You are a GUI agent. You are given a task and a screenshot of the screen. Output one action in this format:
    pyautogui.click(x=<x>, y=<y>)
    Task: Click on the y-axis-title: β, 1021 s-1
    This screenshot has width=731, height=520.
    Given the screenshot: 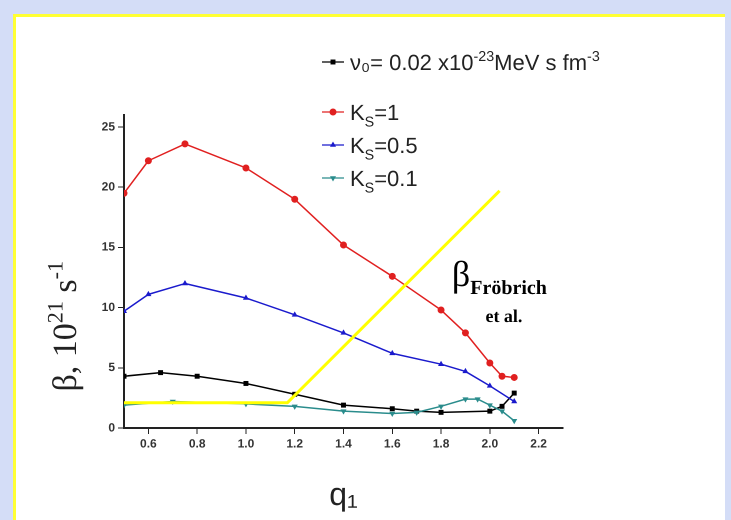 What is the action you would take?
    pyautogui.click(x=63, y=326)
    